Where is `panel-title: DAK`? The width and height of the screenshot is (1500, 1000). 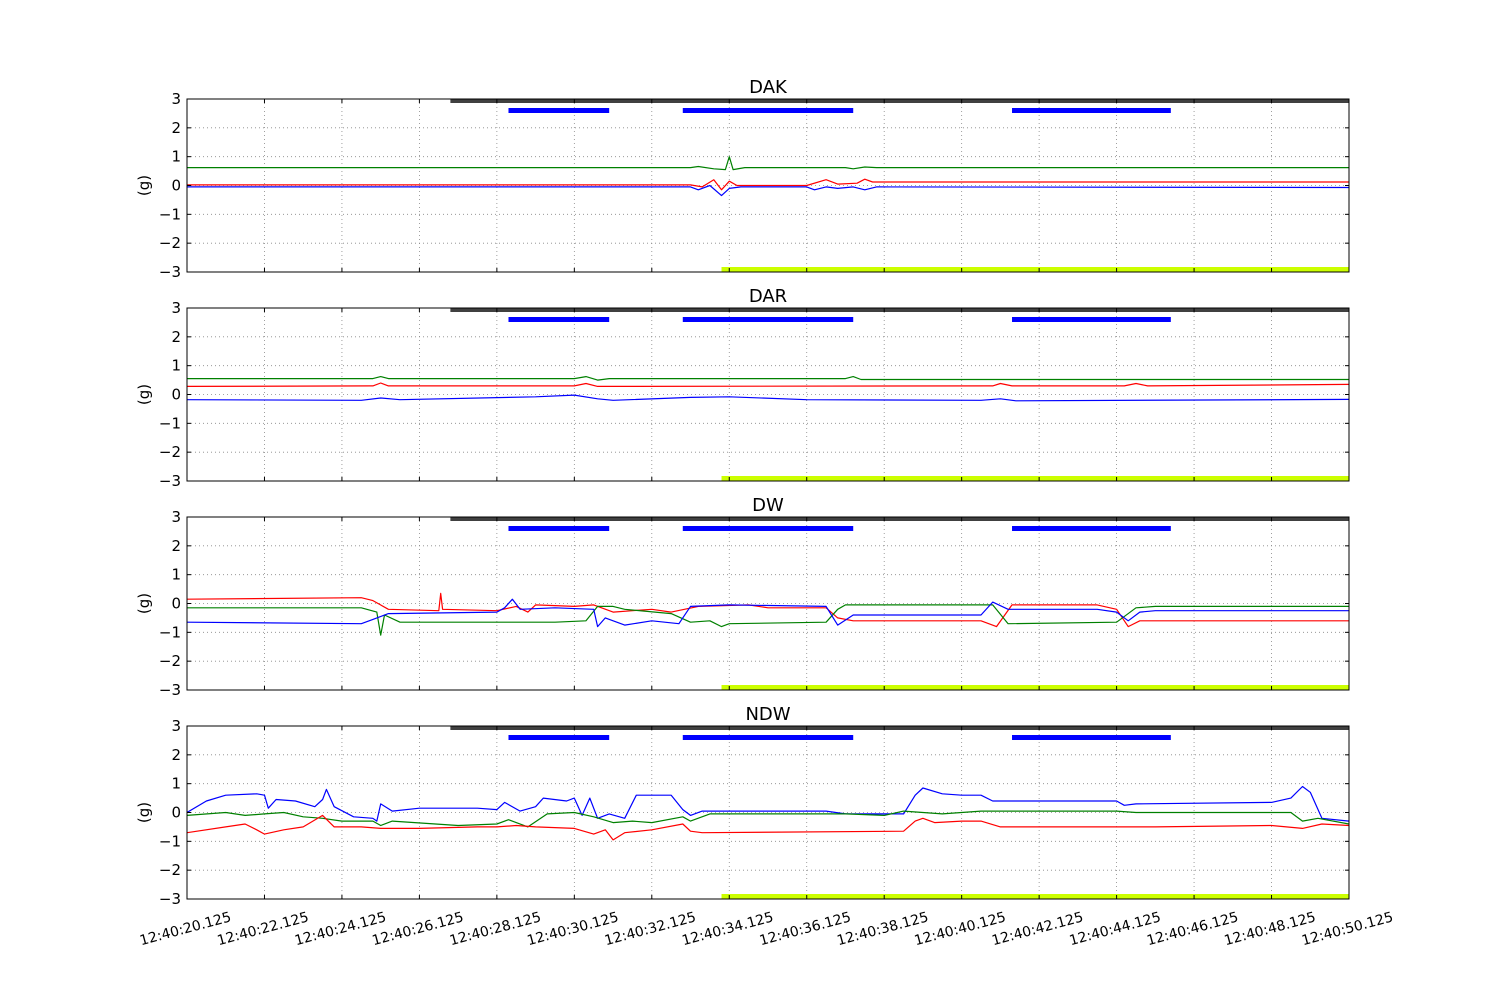 panel-title: DAK is located at coordinates (768, 87).